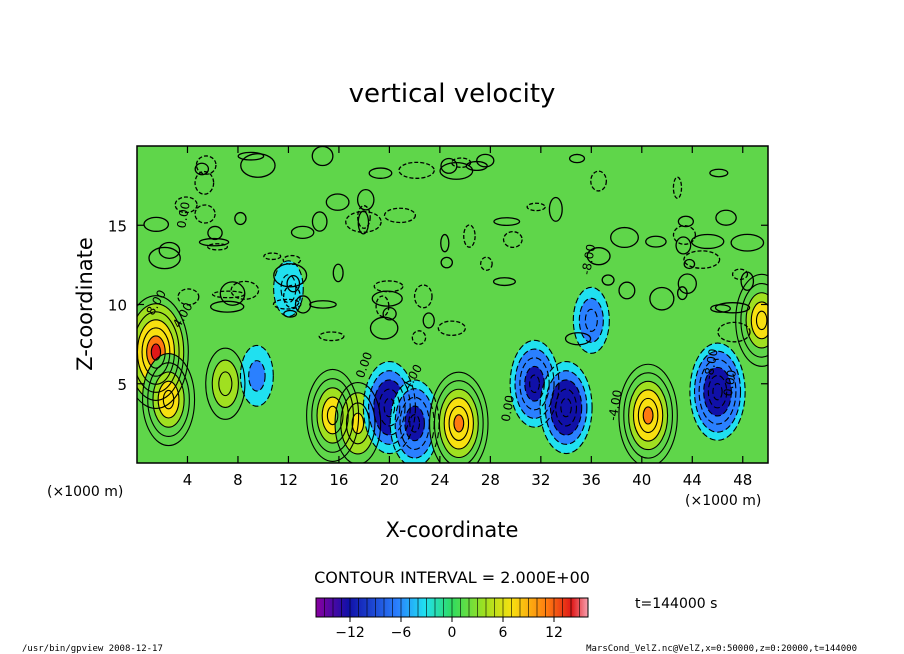 This screenshot has width=904, height=654. I want to click on footer-left: /usr/bin/gpview 2008-12-17, so click(92, 649).